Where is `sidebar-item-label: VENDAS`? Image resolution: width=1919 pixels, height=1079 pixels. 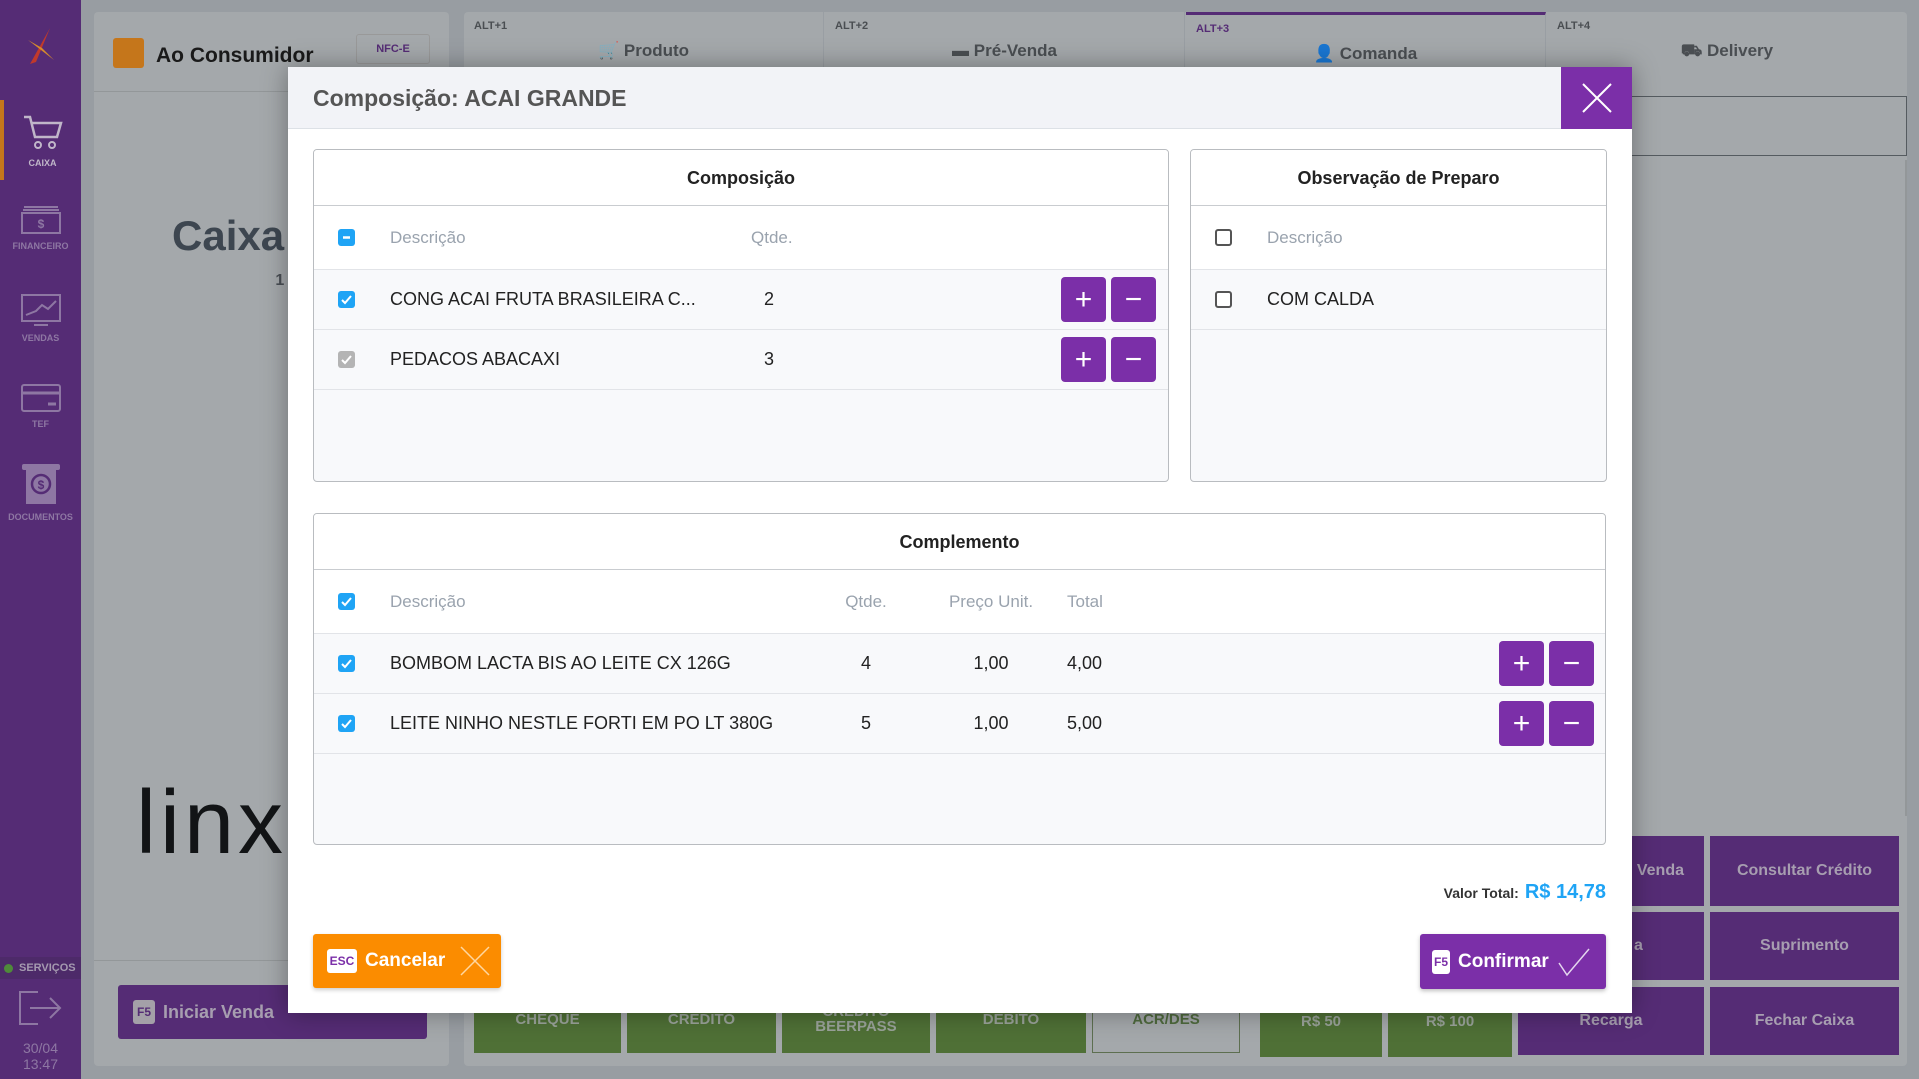 sidebar-item-label: VENDAS is located at coordinates (40, 338).